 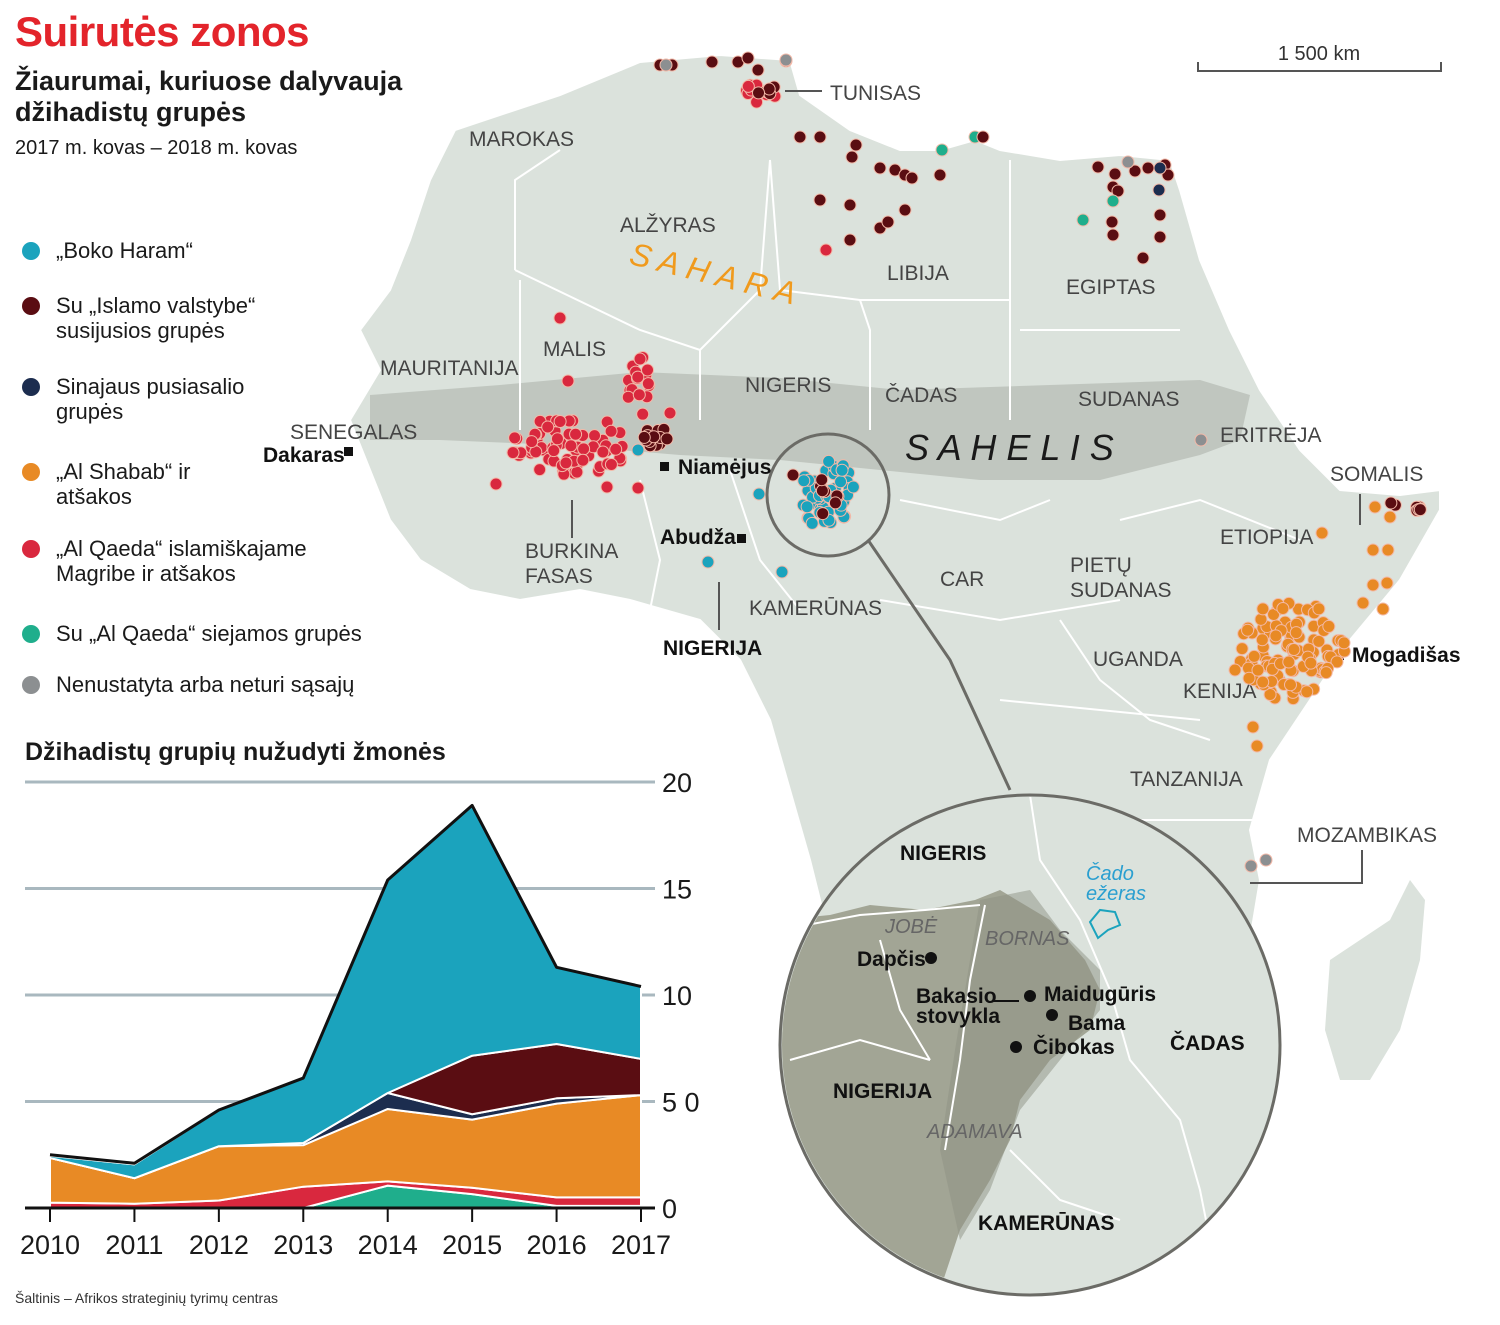 I want to click on label-libija: LIBIJA, so click(x=918, y=273).